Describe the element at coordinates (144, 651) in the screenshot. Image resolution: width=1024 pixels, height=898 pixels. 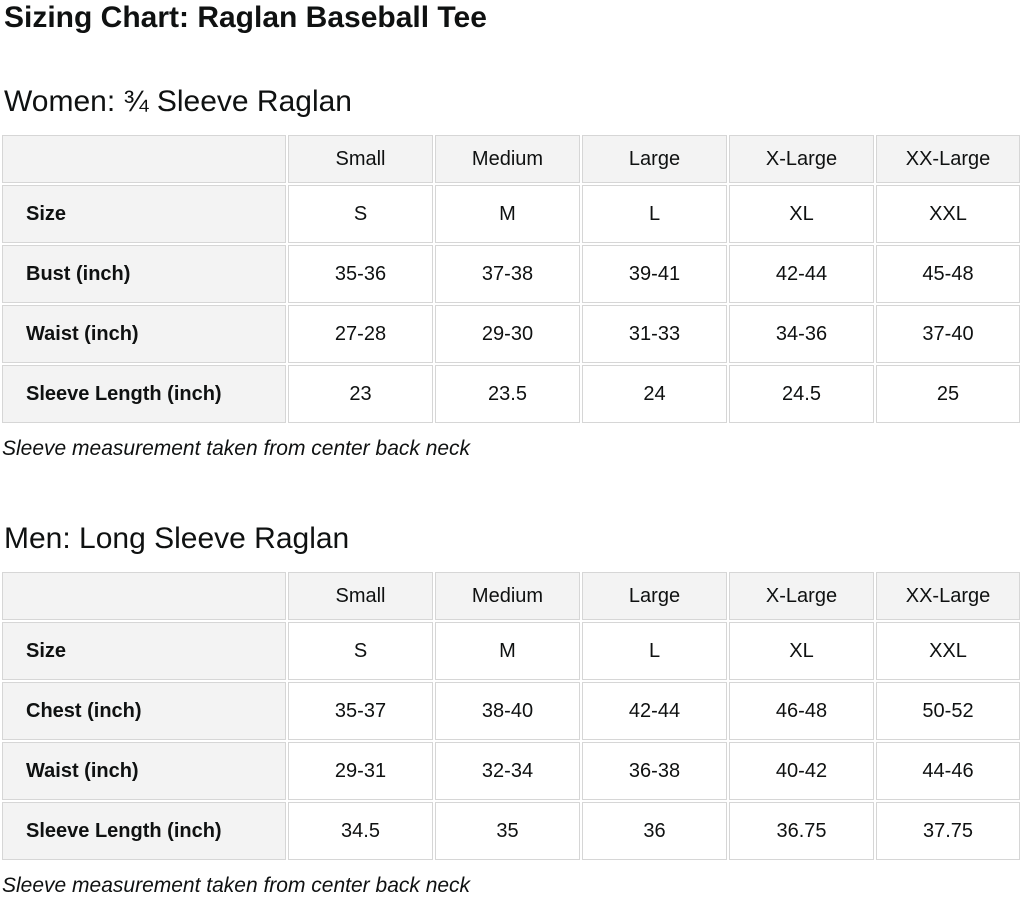
I see `men-row-label-size: Size` at that location.